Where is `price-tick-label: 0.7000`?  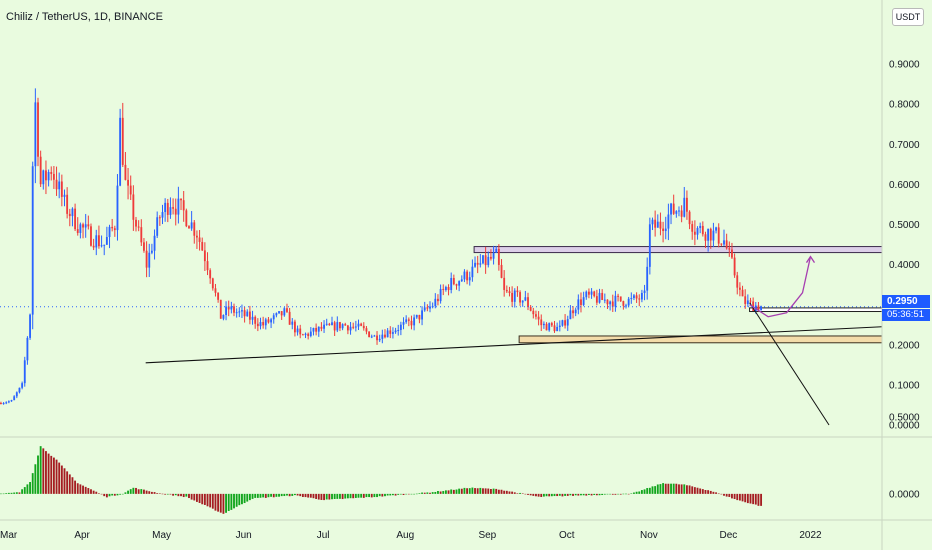 price-tick-label: 0.7000 is located at coordinates (904, 145).